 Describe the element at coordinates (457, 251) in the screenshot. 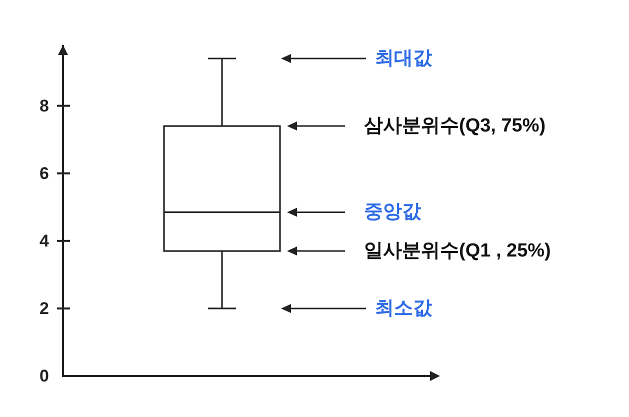

I see `annotation: 일사분위수(Q1 , 25%)` at that location.